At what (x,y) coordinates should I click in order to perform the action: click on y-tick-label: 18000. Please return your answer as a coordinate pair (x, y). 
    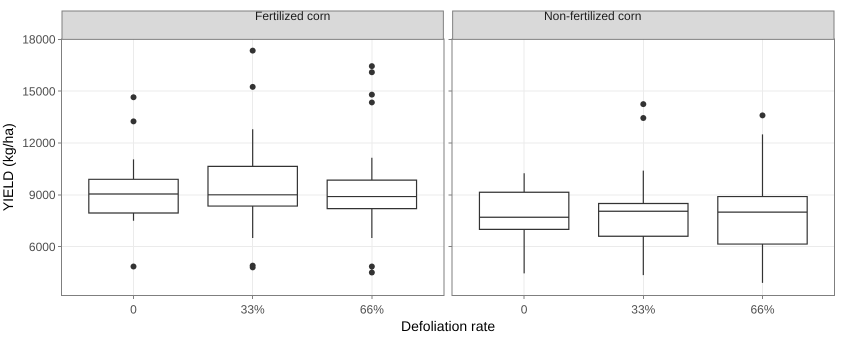
    Looking at the image, I should click on (39, 39).